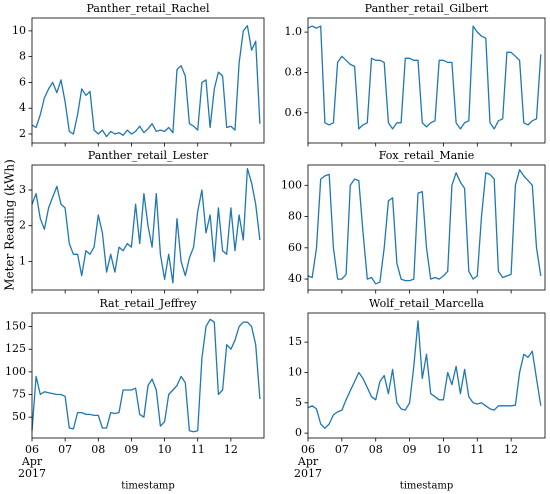 Image resolution: width=550 pixels, height=494 pixels. What do you see at coordinates (22, 260) in the screenshot?
I see `y-tick-label: 1` at bounding box center [22, 260].